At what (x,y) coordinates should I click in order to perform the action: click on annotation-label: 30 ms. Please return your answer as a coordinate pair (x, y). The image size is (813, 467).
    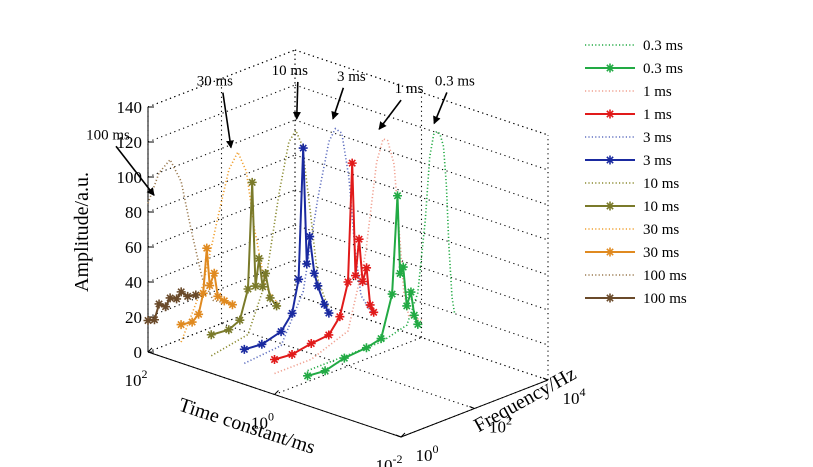
    Looking at the image, I should click on (215, 82).